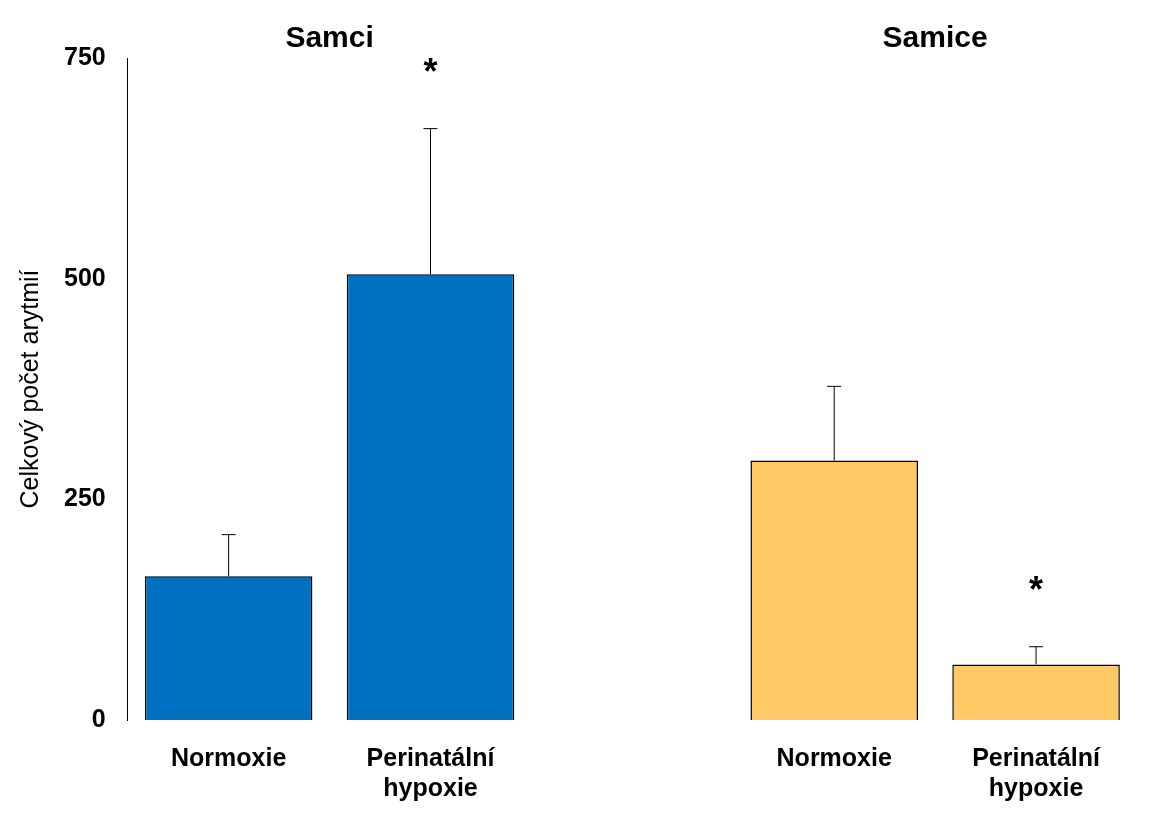  I want to click on y-tick-label: 500, so click(84, 276).